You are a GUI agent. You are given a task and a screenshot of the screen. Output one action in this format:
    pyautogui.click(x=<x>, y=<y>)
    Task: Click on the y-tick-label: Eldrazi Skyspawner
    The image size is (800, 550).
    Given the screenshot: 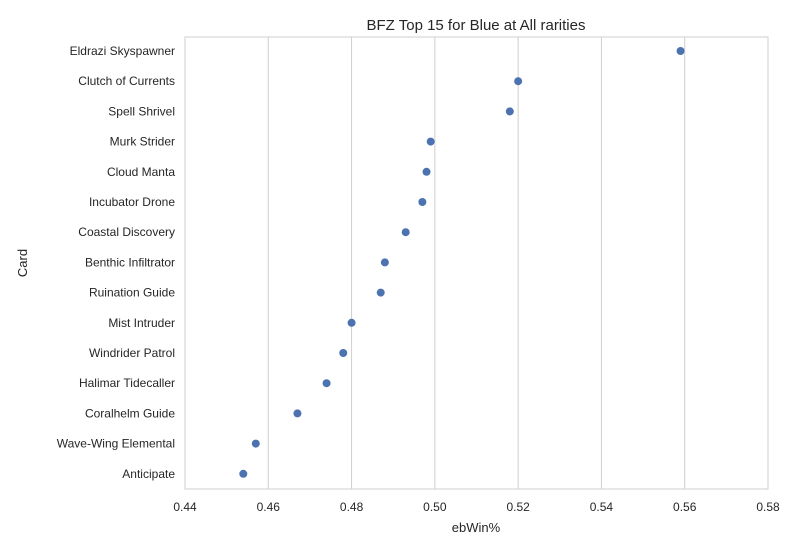 What is the action you would take?
    pyautogui.click(x=122, y=51)
    